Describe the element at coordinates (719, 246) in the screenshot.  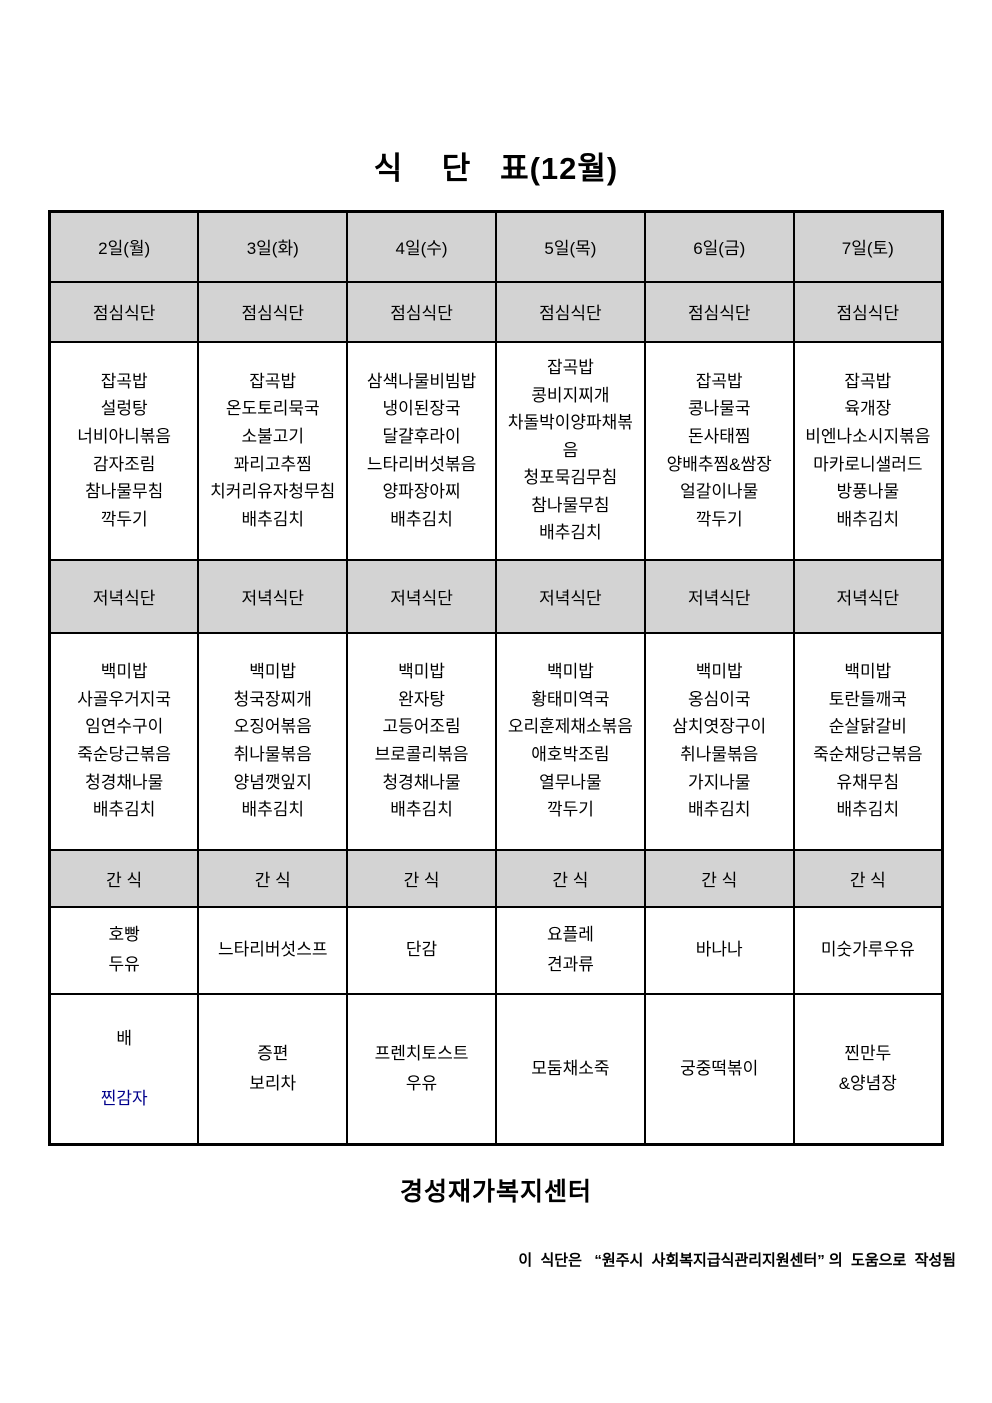
I see `day-header-cell: 6일(금)` at that location.